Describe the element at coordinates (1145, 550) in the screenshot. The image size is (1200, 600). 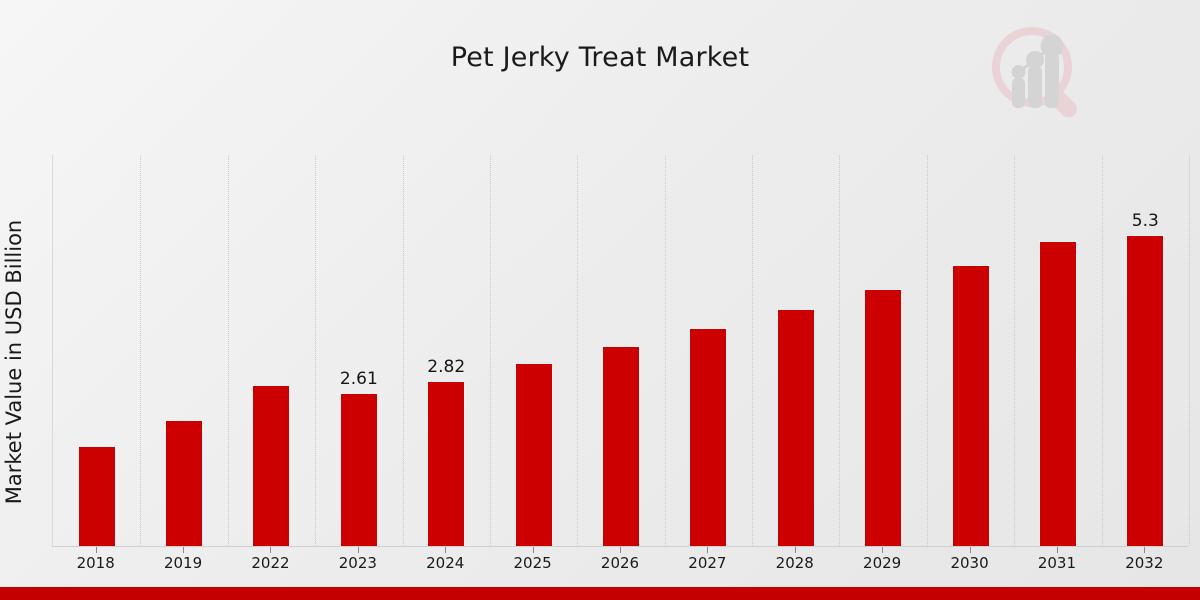
I see `x-tick-2032` at that location.